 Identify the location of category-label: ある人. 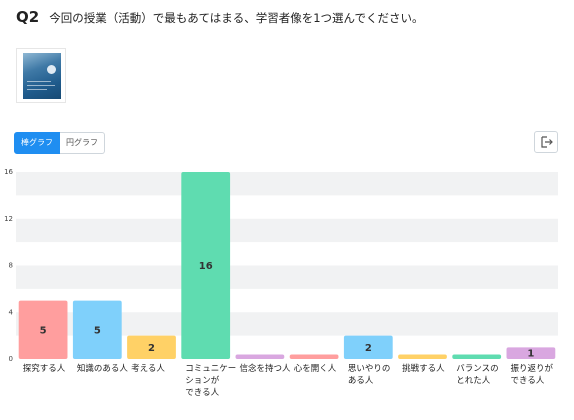
(361, 381).